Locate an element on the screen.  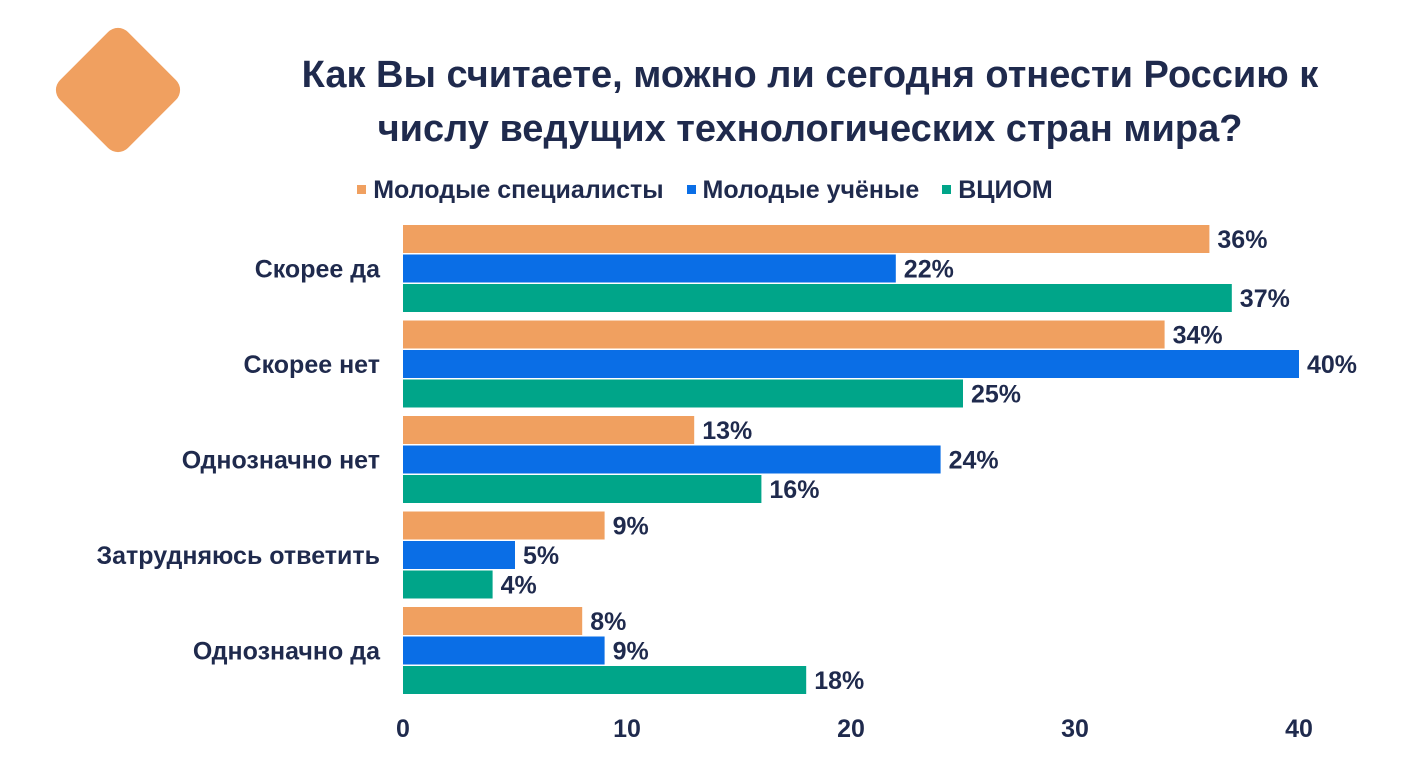
data-label: 25% is located at coordinates (996, 395).